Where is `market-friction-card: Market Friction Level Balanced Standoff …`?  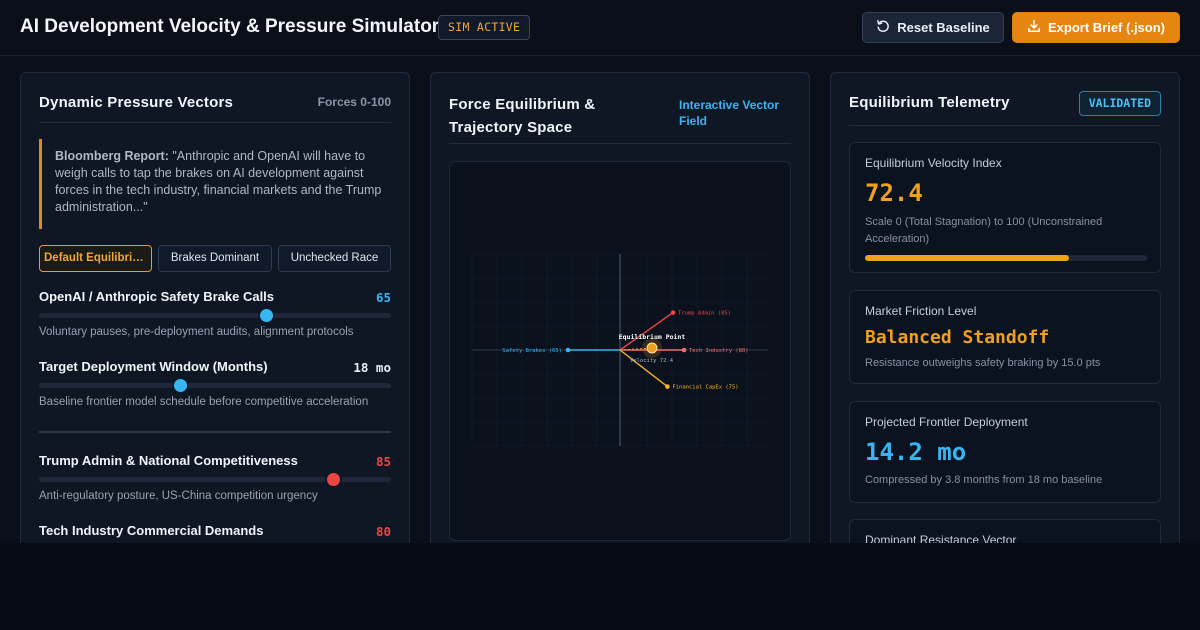
market-friction-card: Market Friction Level Balanced Standoff … is located at coordinates (1005, 337).